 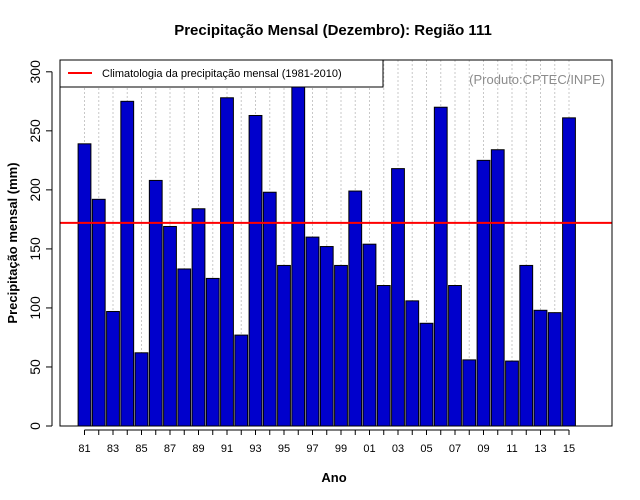 I want to click on x-tick-label: 07, so click(x=455, y=449).